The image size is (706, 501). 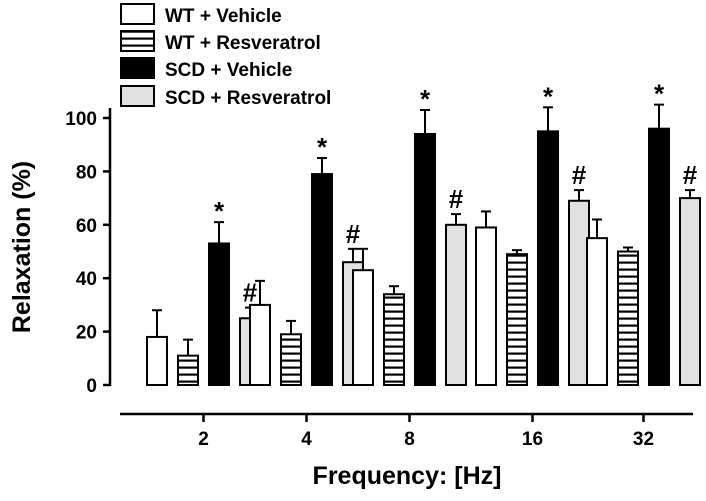 What do you see at coordinates (228, 70) in the screenshot?
I see `legend-label: SCD + Vehicle` at bounding box center [228, 70].